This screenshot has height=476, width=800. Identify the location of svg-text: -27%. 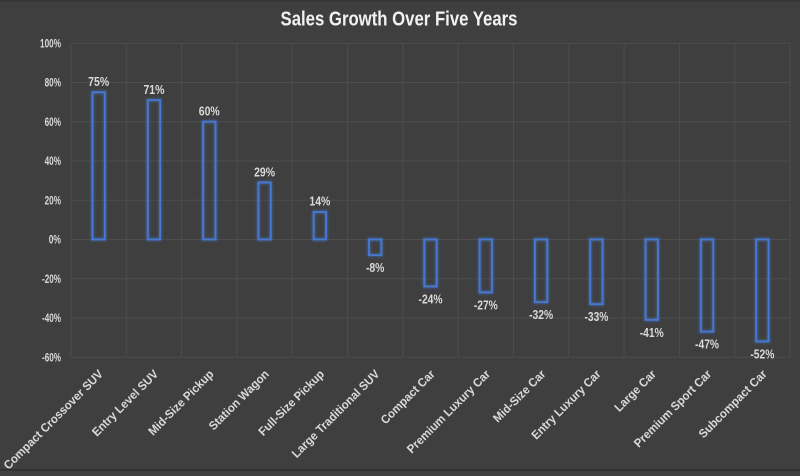
(486, 305).